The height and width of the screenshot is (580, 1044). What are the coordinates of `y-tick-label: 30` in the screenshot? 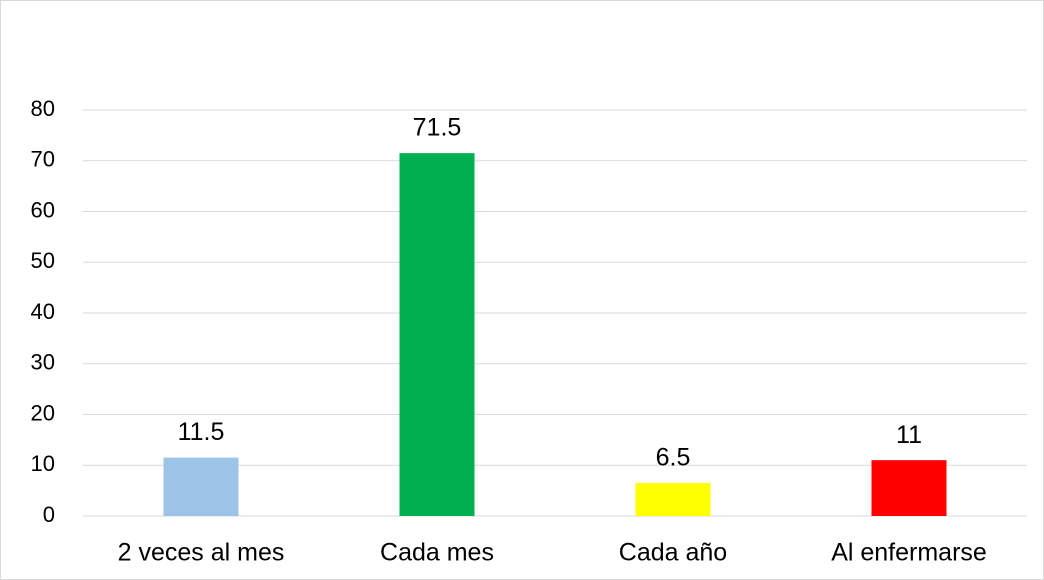 It's located at (43, 362).